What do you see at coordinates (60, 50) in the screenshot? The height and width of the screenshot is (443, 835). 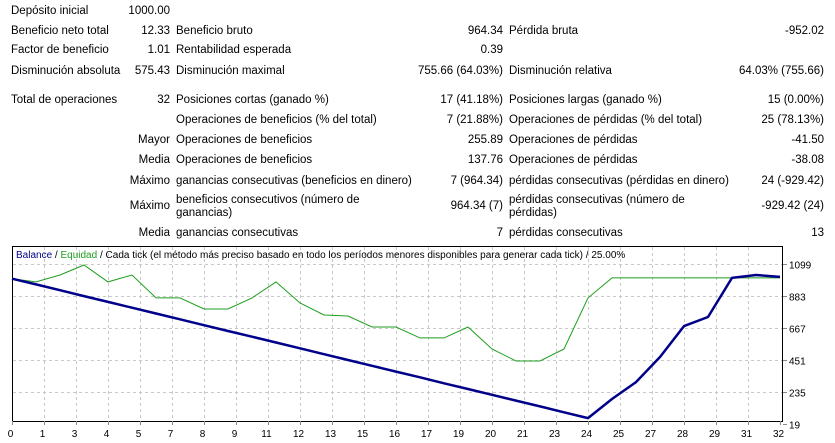 I see `report-label: Factor de beneficio` at bounding box center [60, 50].